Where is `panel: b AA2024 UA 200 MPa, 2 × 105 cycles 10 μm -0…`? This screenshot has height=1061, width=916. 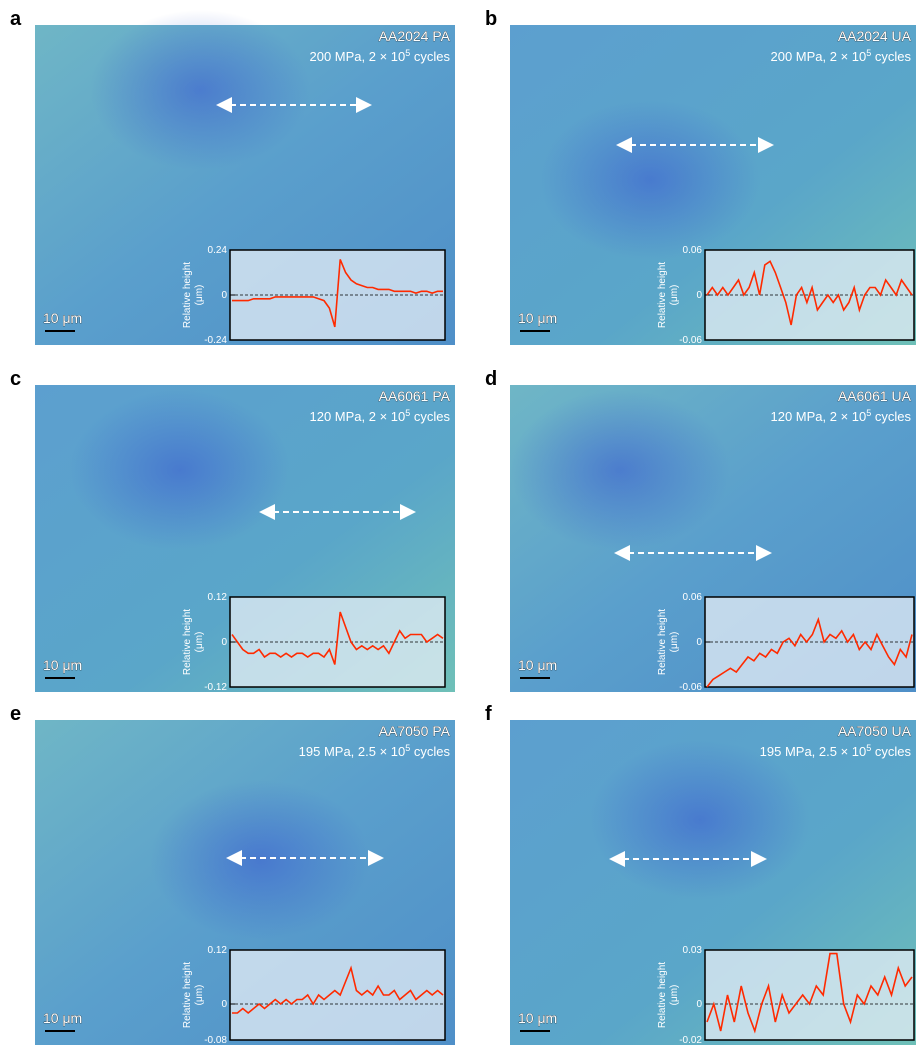
panel: b AA2024 UA 200 MPa, 2 × 105 cycles 10 μm -0… is located at coordinates (700, 177).